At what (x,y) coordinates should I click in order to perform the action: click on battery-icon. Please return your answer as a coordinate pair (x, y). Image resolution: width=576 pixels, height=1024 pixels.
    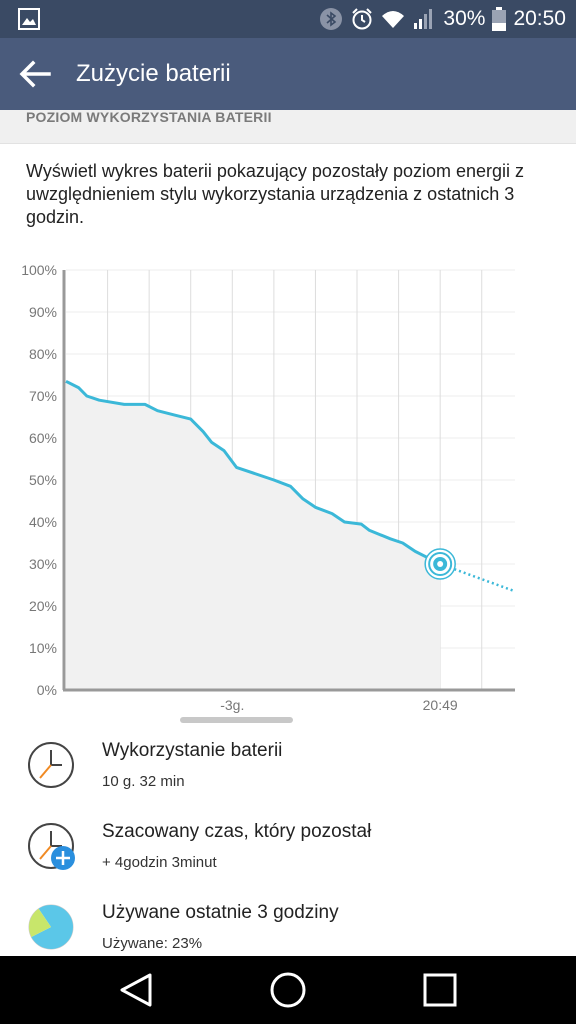
    Looking at the image, I should click on (499, 19).